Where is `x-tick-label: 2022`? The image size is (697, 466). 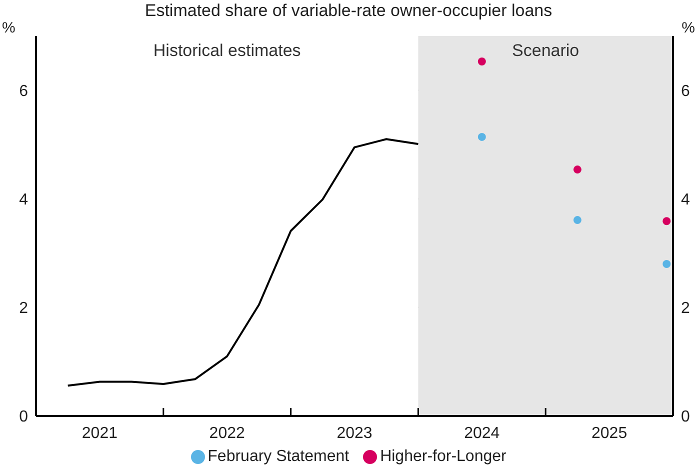 x-tick-label: 2022 is located at coordinates (227, 433).